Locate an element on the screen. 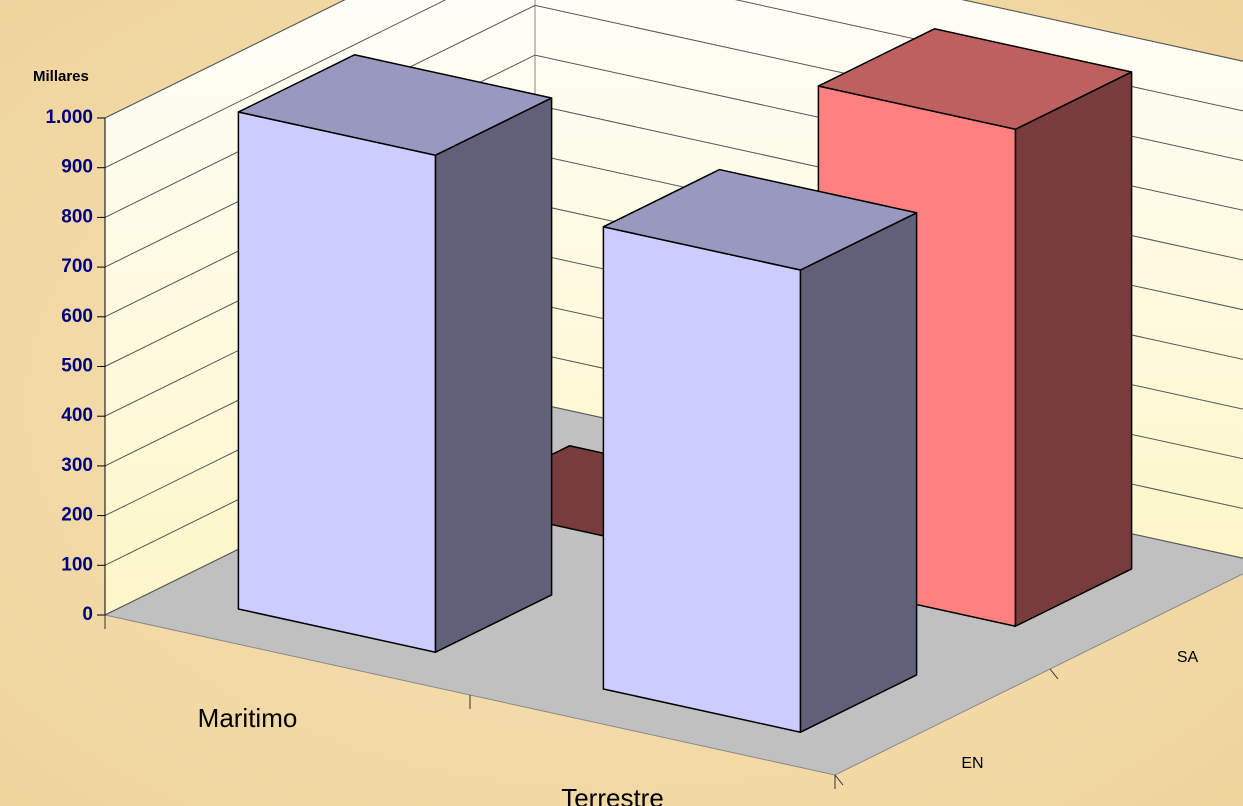 The width and height of the screenshot is (1243, 806). y-tick-label: 500 is located at coordinates (77, 366).